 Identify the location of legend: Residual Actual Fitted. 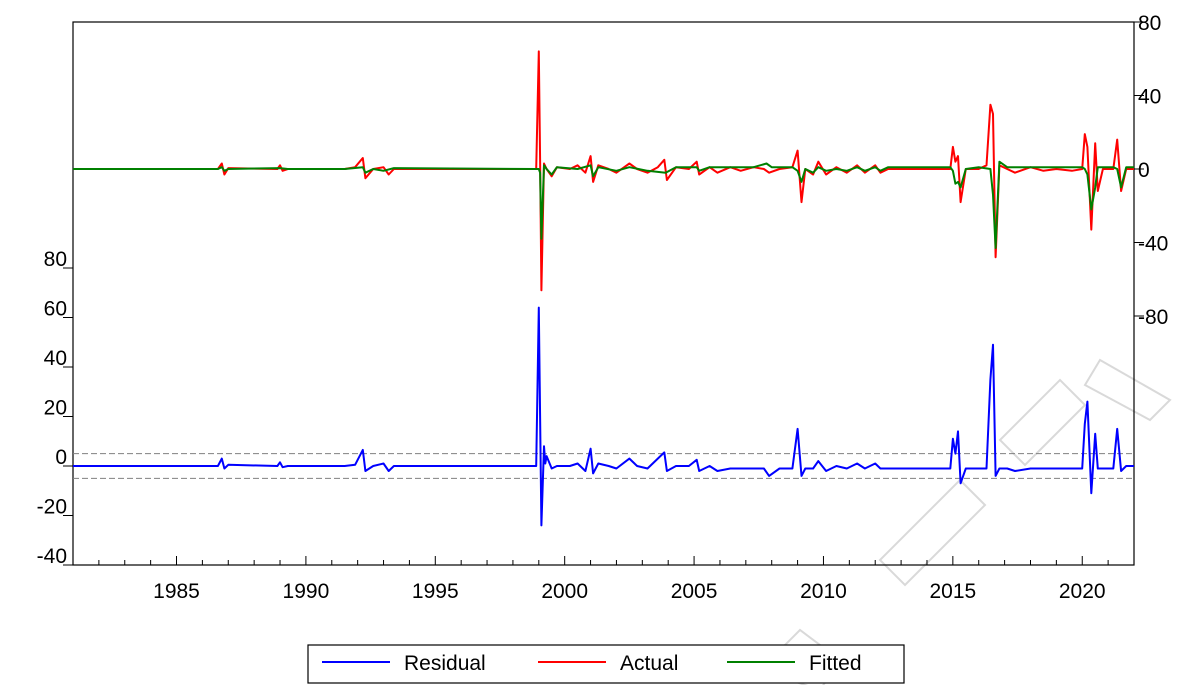
(606, 664).